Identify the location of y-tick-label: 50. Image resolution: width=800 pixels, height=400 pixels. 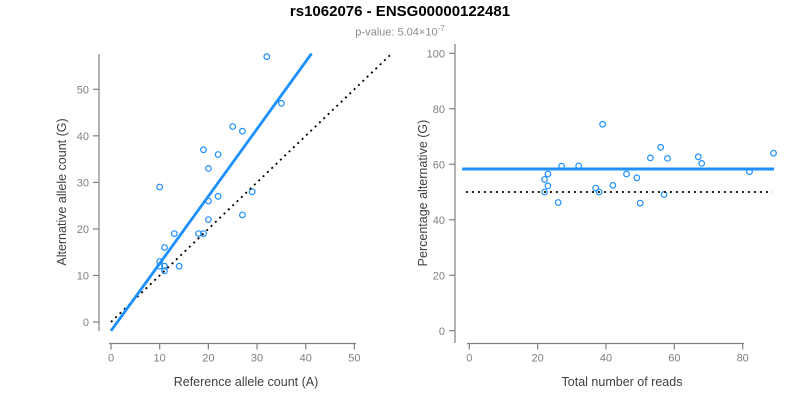
(83, 90).